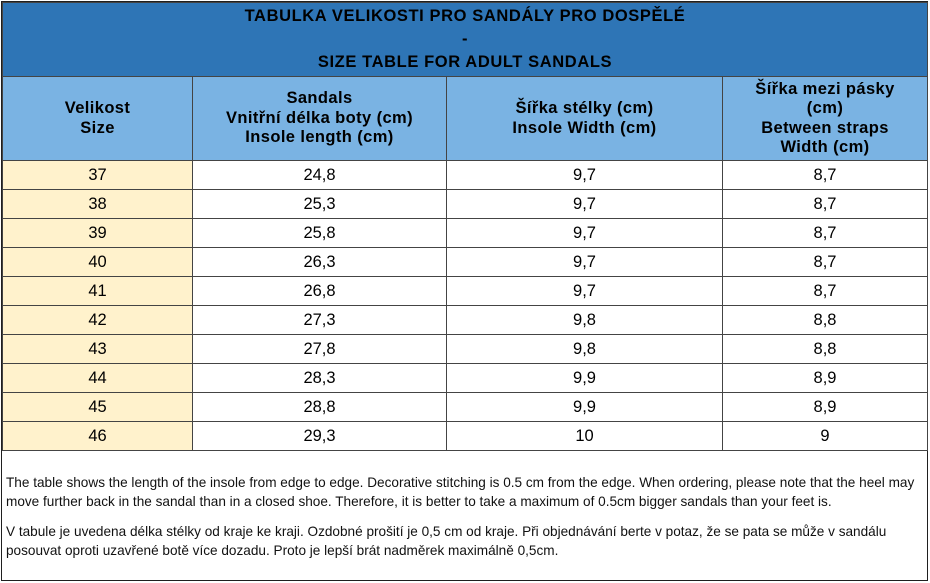  What do you see at coordinates (825, 108) in the screenshot?
I see `header-line: (cm)` at bounding box center [825, 108].